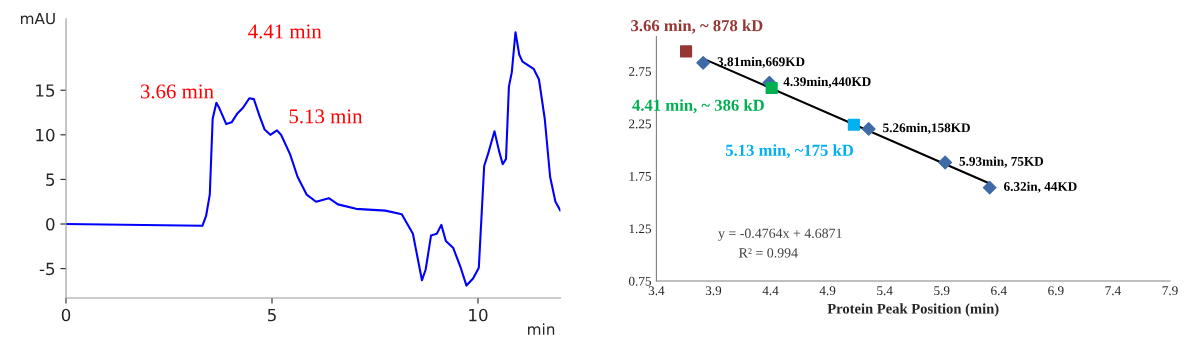 This screenshot has height=349, width=1200. What do you see at coordinates (640, 176) in the screenshot?
I see `y-tick-label: 1.75` at bounding box center [640, 176].